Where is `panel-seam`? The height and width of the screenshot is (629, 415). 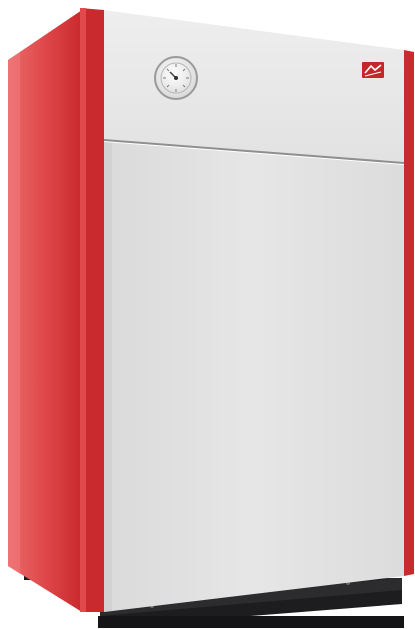
panel-seam is located at coordinates (254, 151).